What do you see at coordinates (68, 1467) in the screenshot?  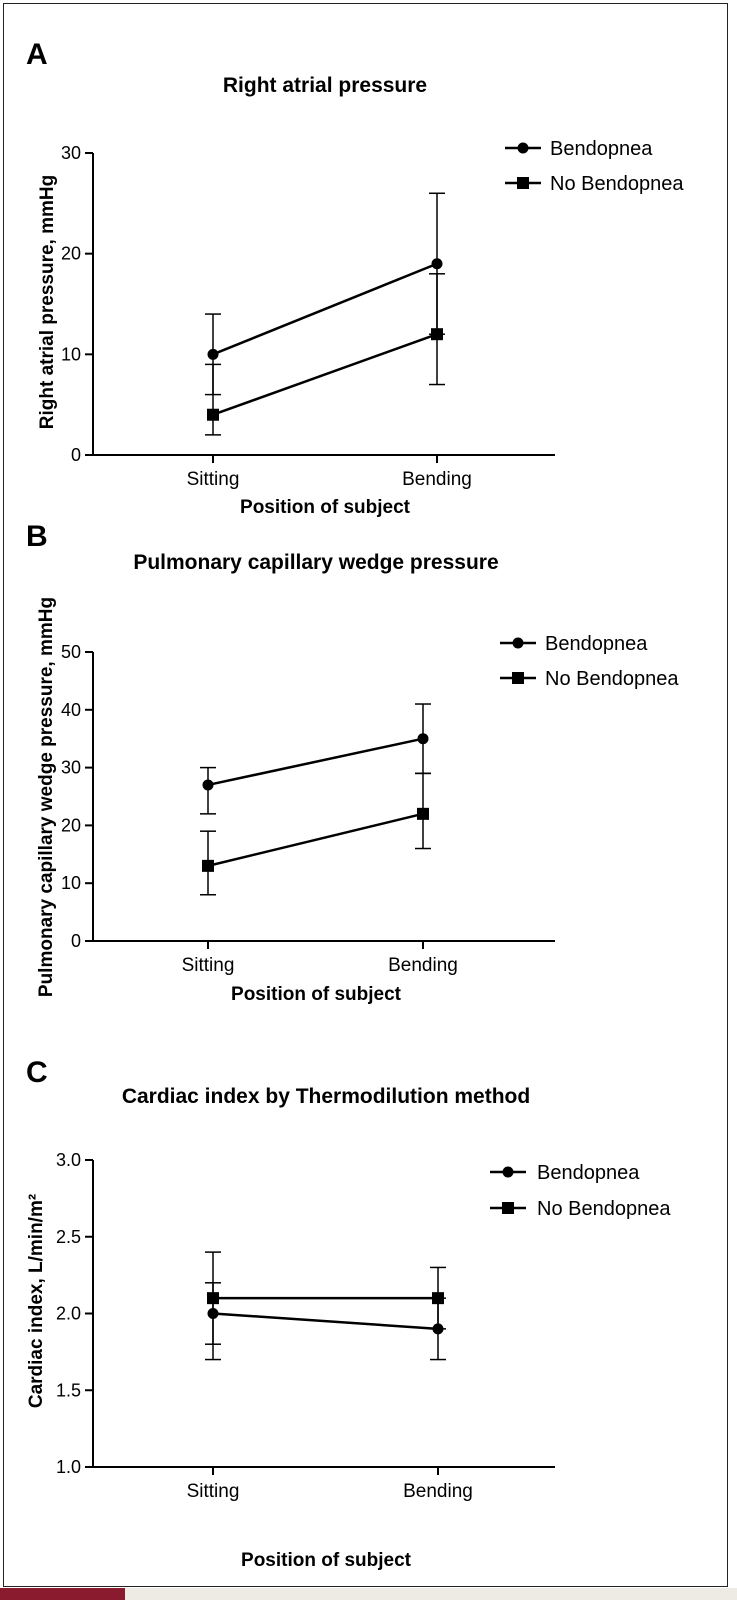 I see `y-tick-label: 1.0` at bounding box center [68, 1467].